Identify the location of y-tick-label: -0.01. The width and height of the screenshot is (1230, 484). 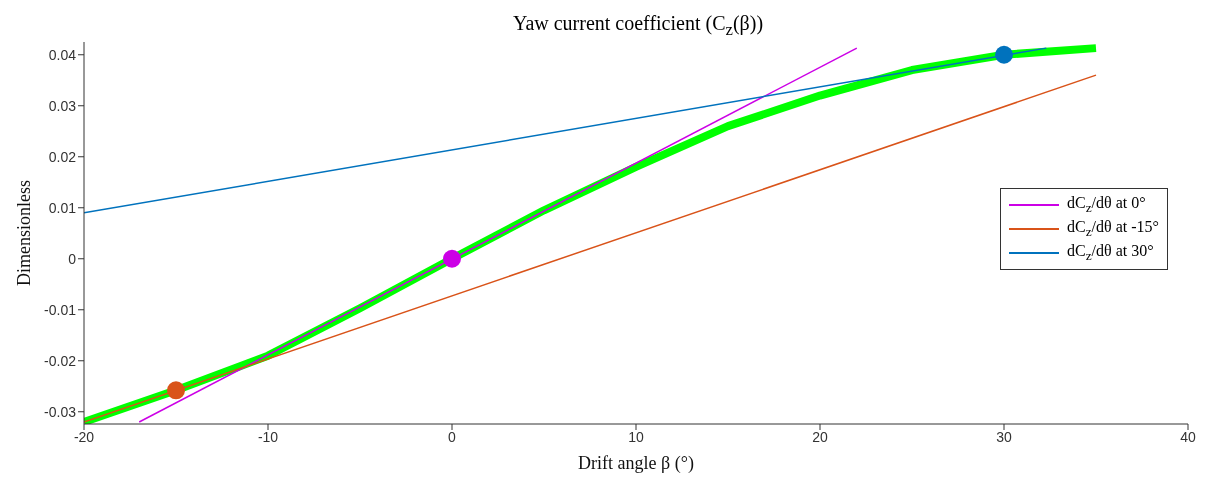
(60, 309).